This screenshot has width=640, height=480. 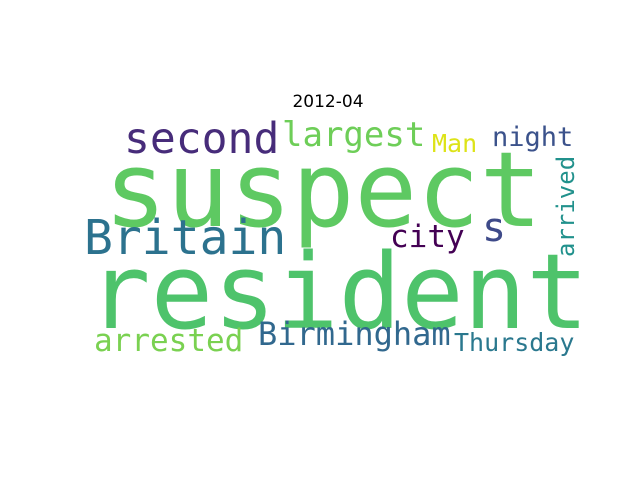 I want to click on word-thursday: Thursday, so click(x=514, y=342).